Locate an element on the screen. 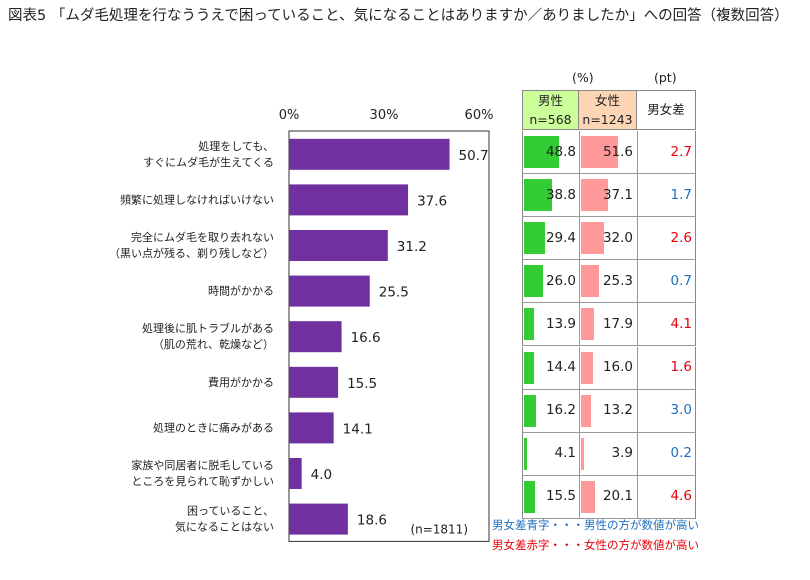  table-row: 29.4 32.0 2.6 is located at coordinates (609, 239).